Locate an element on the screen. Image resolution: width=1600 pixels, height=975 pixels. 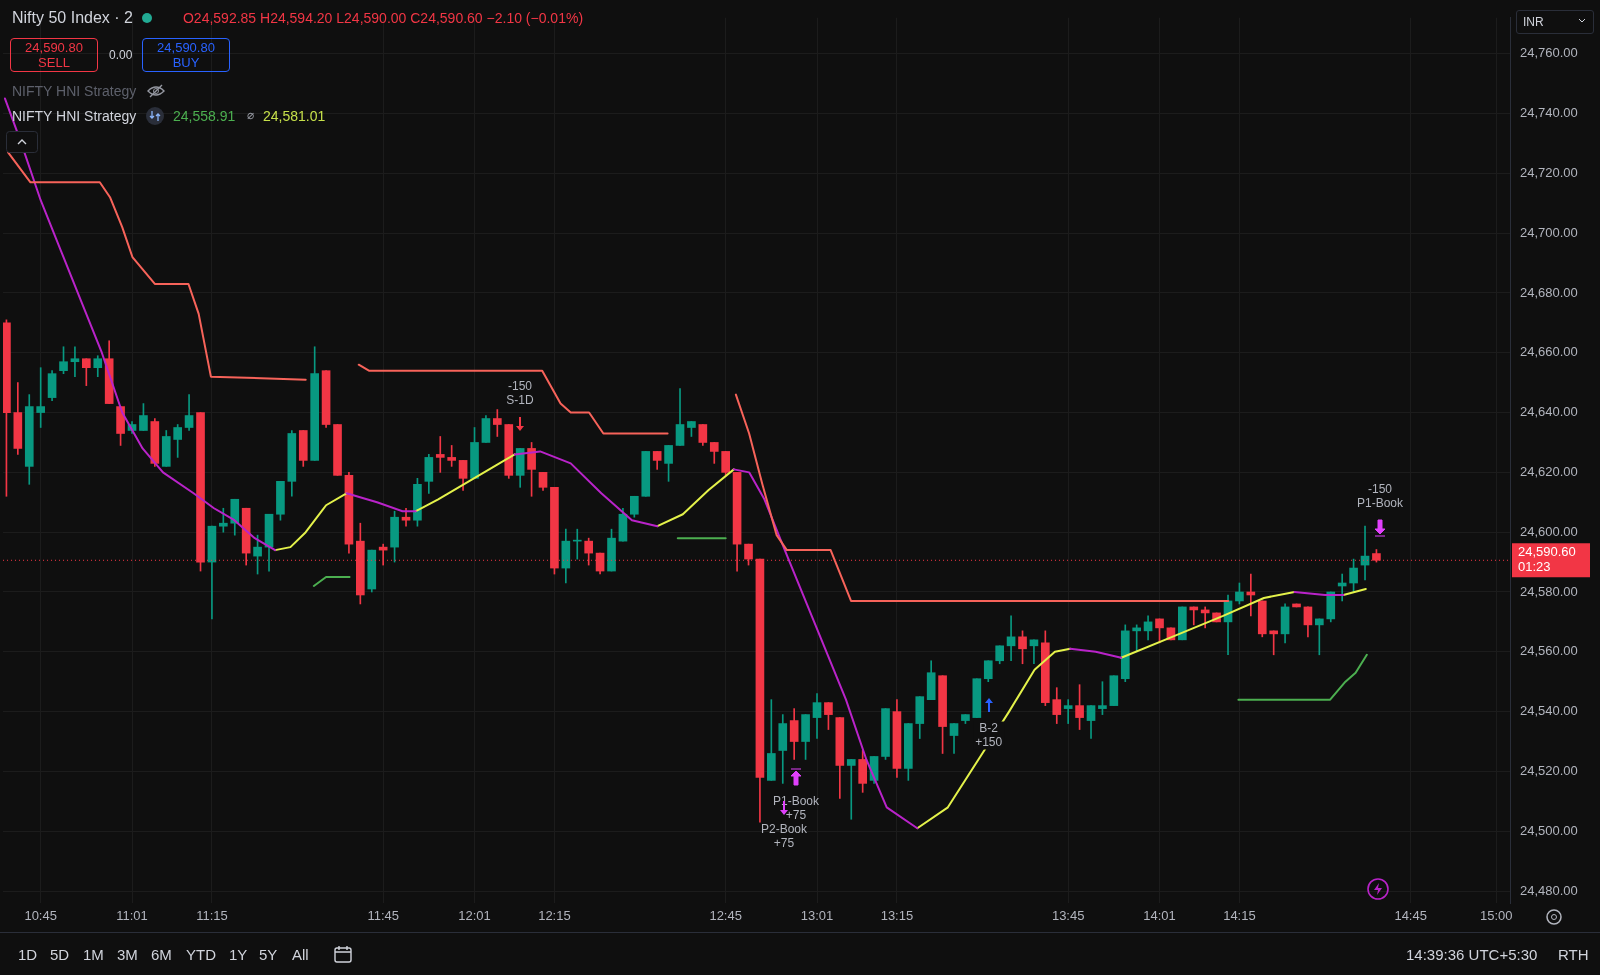
annotation: 24,590.80 BUY is located at coordinates (186, 55).